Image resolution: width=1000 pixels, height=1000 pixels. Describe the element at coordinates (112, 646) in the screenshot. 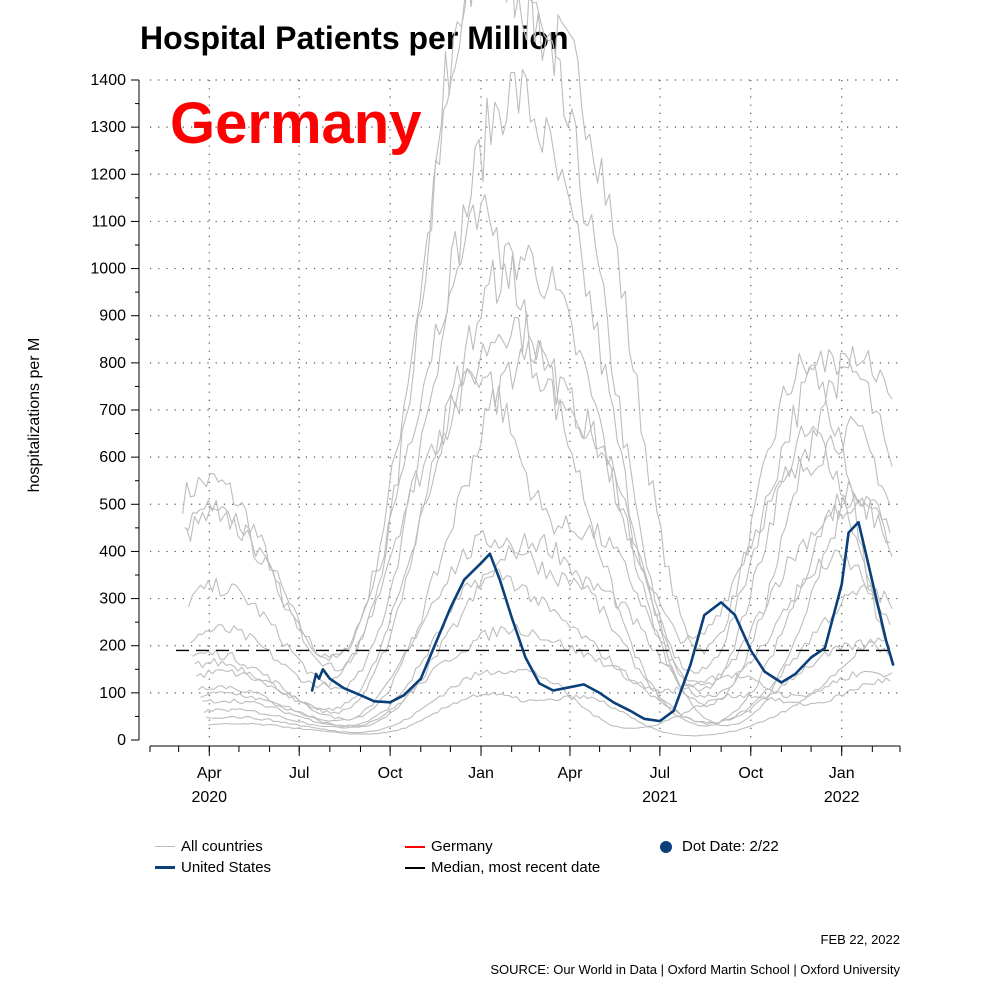

I see `y-tick-label: 200` at that location.